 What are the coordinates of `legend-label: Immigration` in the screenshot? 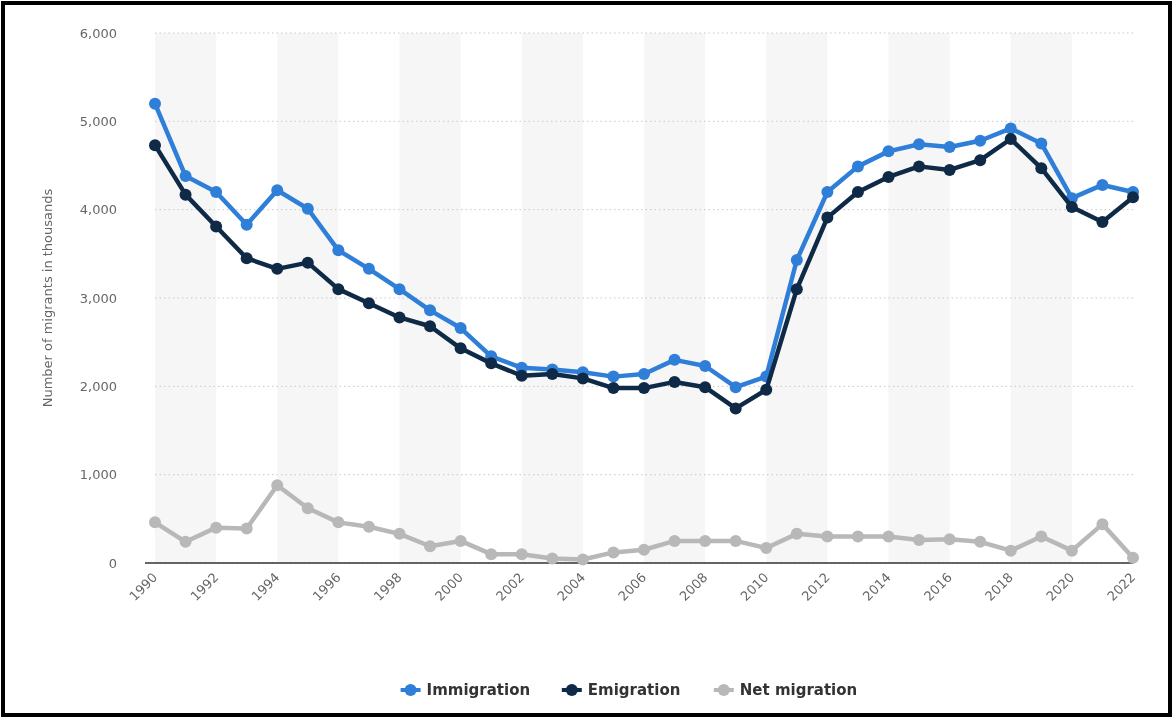 It's located at (478, 690).